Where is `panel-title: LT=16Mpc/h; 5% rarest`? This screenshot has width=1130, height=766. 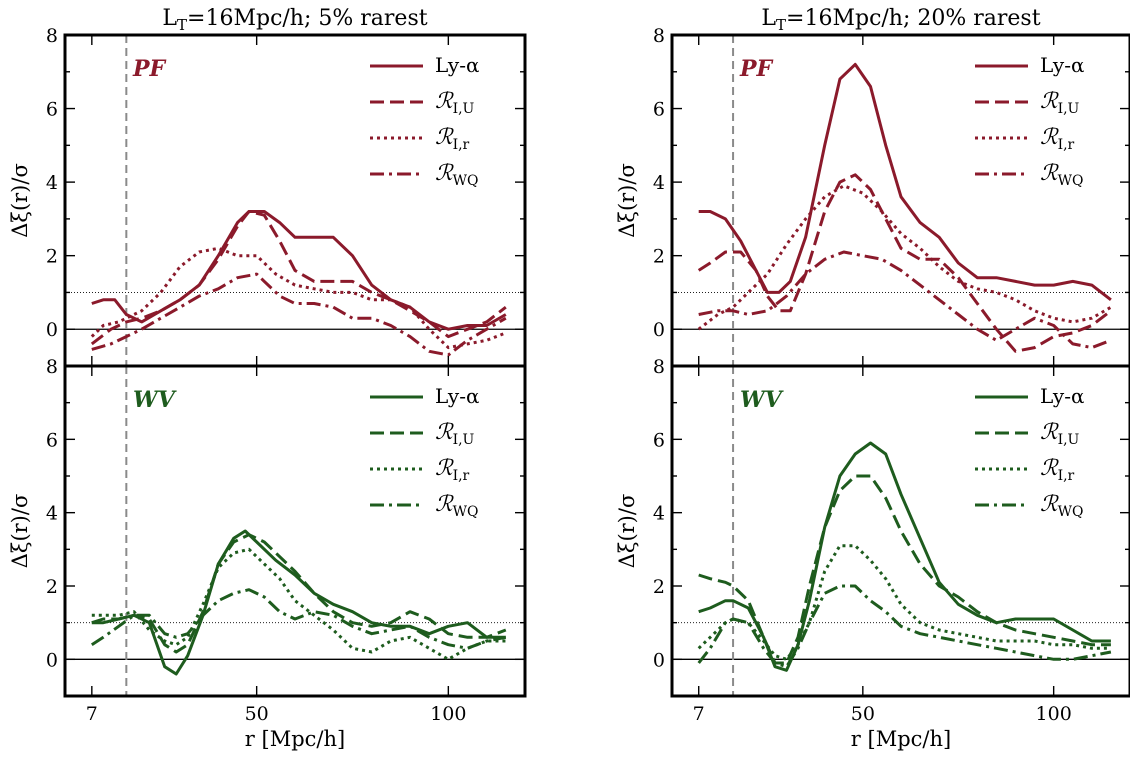 panel-title: LT=16Mpc/h; 5% rarest is located at coordinates (294, 20).